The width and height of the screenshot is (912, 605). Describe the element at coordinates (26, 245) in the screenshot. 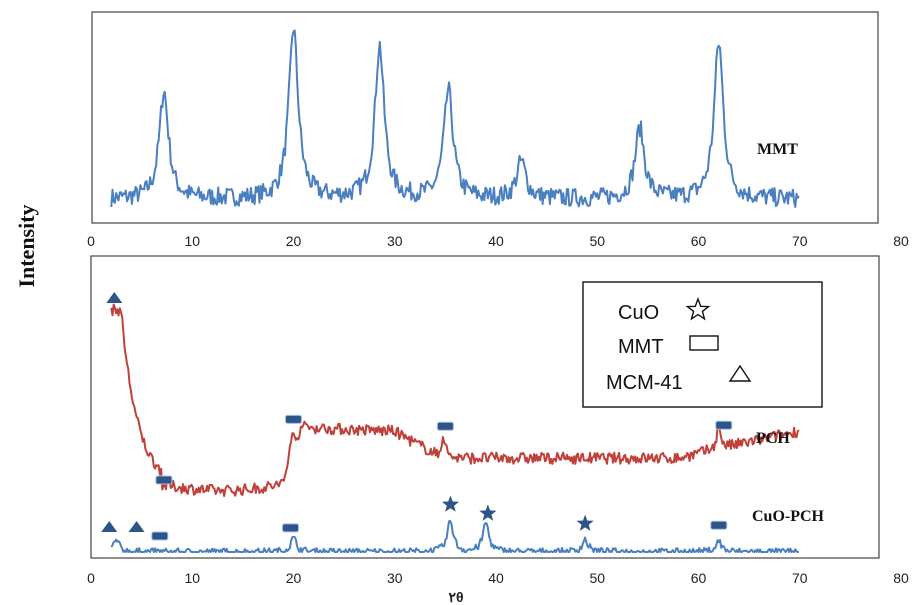

I see `y-axis-label: Intensity` at that location.